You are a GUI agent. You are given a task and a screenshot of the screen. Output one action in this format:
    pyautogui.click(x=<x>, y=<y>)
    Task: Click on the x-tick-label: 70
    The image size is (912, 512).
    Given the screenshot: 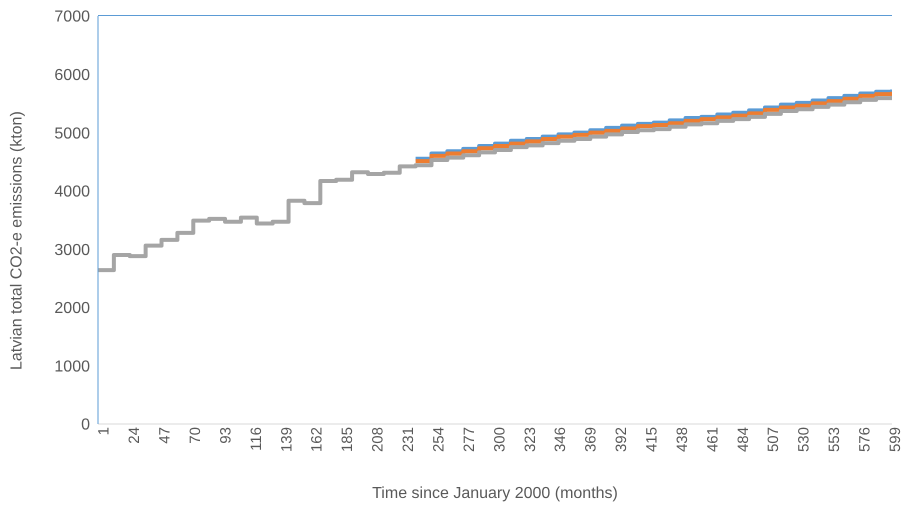 What is the action you would take?
    pyautogui.click(x=195, y=435)
    